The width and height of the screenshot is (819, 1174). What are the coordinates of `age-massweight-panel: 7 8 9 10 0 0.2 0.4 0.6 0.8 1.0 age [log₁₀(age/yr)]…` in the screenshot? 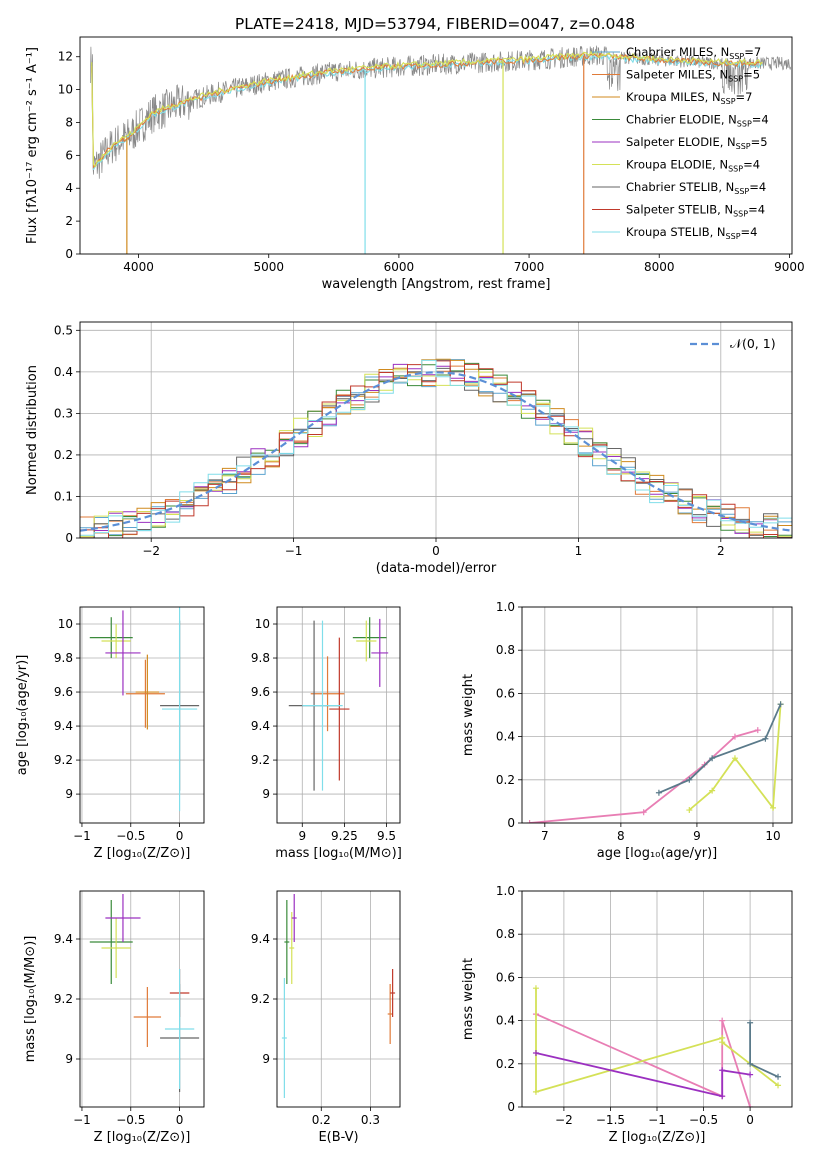 It's located at (627, 730).